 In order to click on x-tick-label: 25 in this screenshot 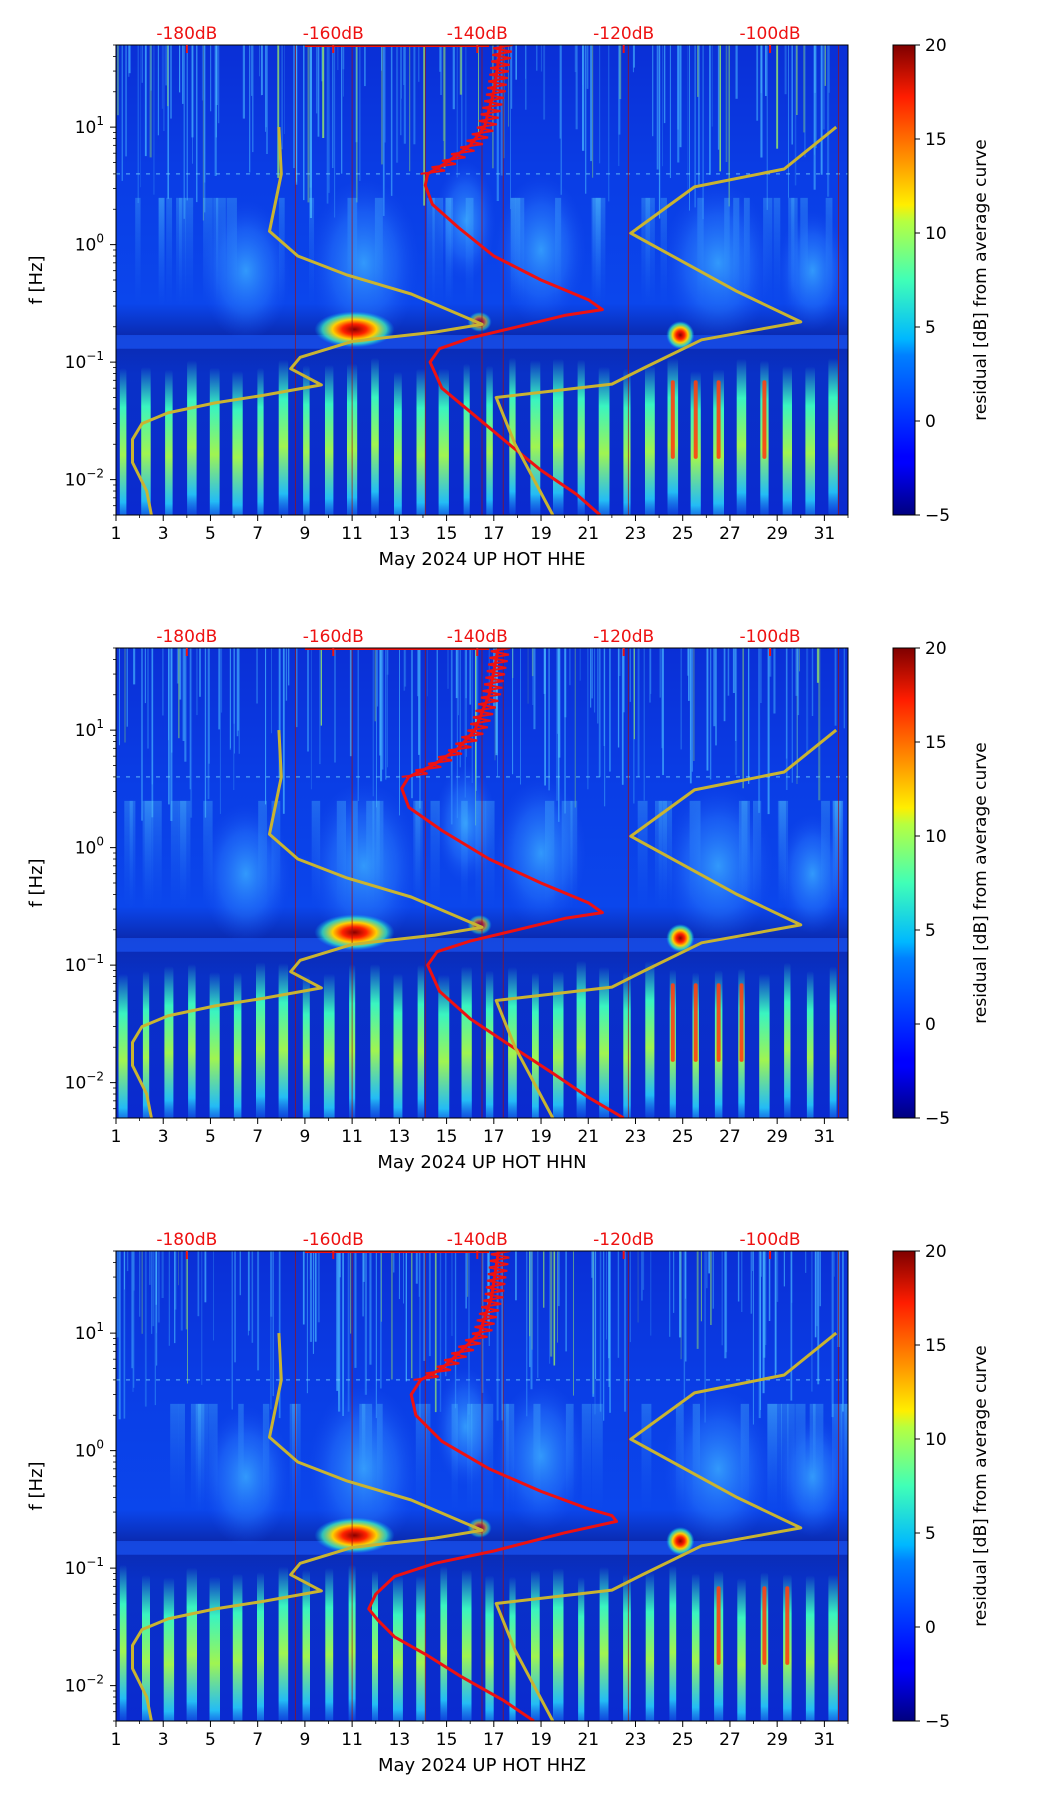, I will do `click(683, 534)`.